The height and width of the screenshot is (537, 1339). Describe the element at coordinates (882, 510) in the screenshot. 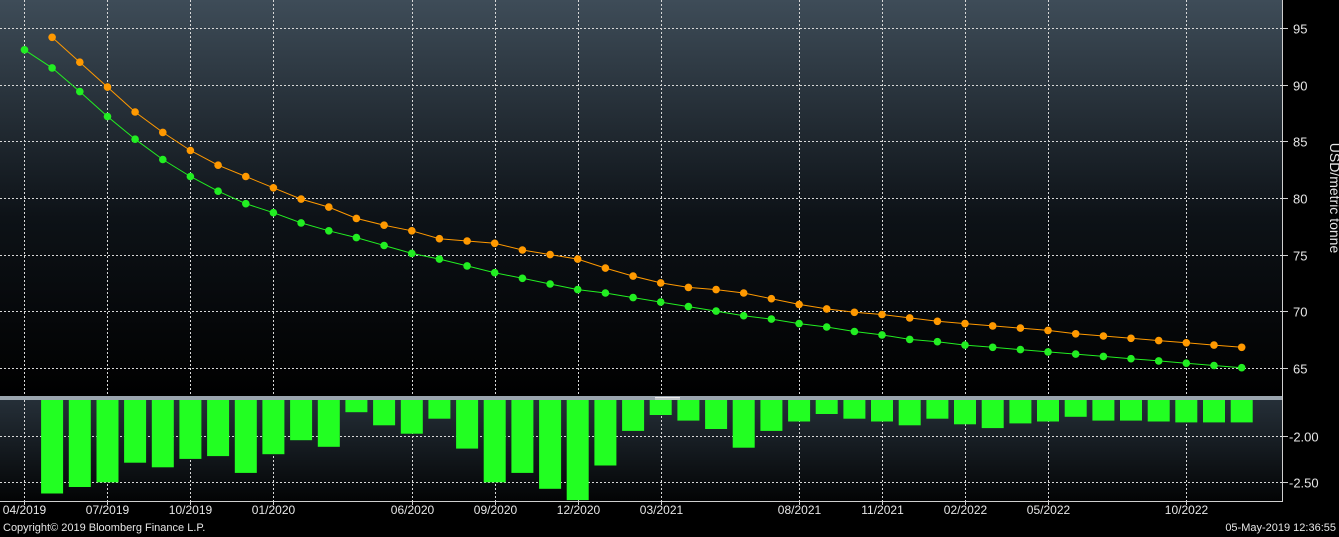

I see `x-tick-label: 11/2021` at that location.